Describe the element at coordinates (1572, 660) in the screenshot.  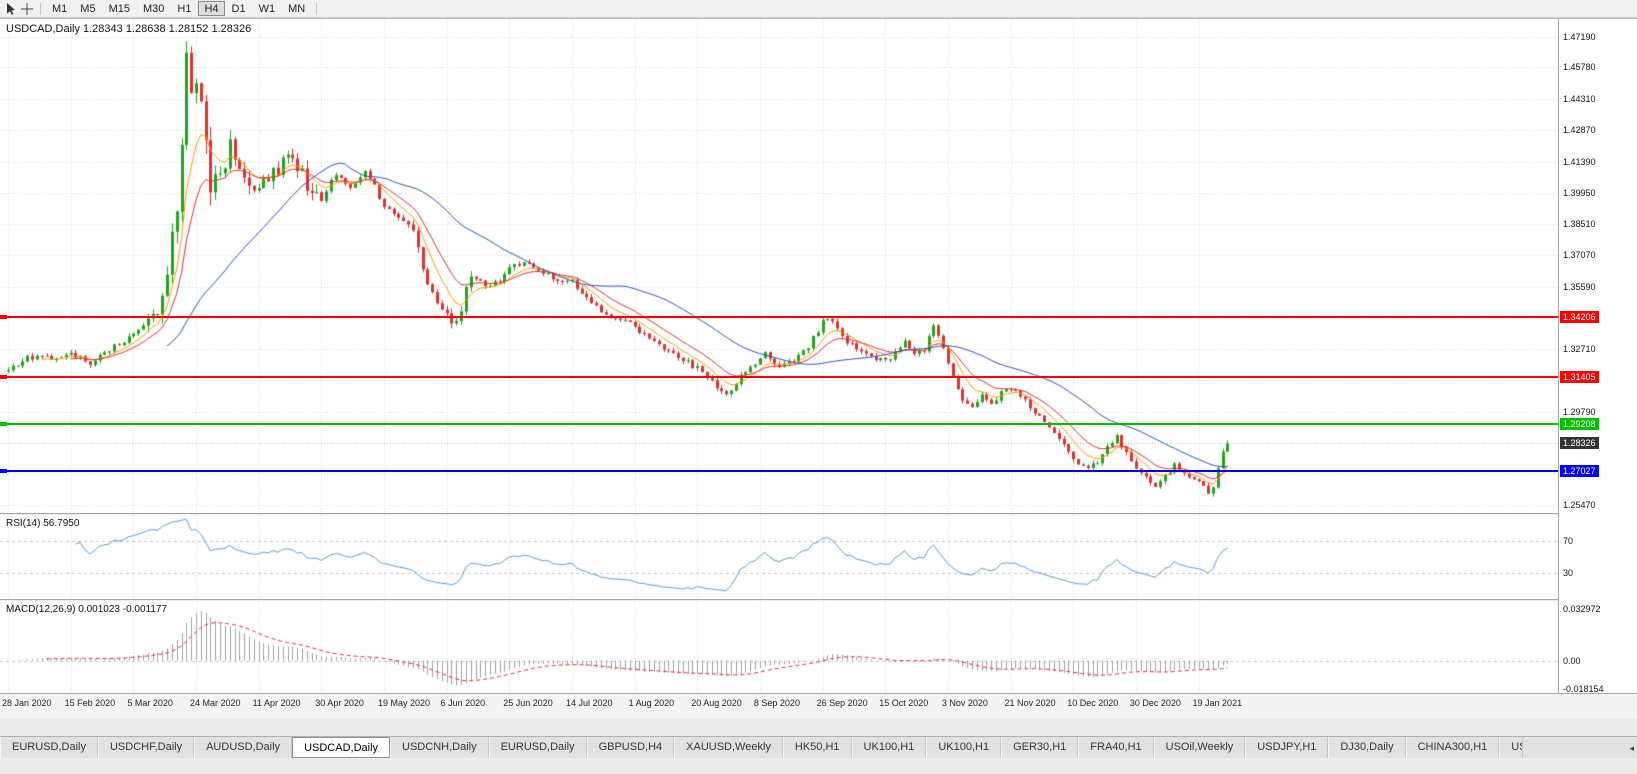
I see `macd-axis-label: 0.00` at that location.